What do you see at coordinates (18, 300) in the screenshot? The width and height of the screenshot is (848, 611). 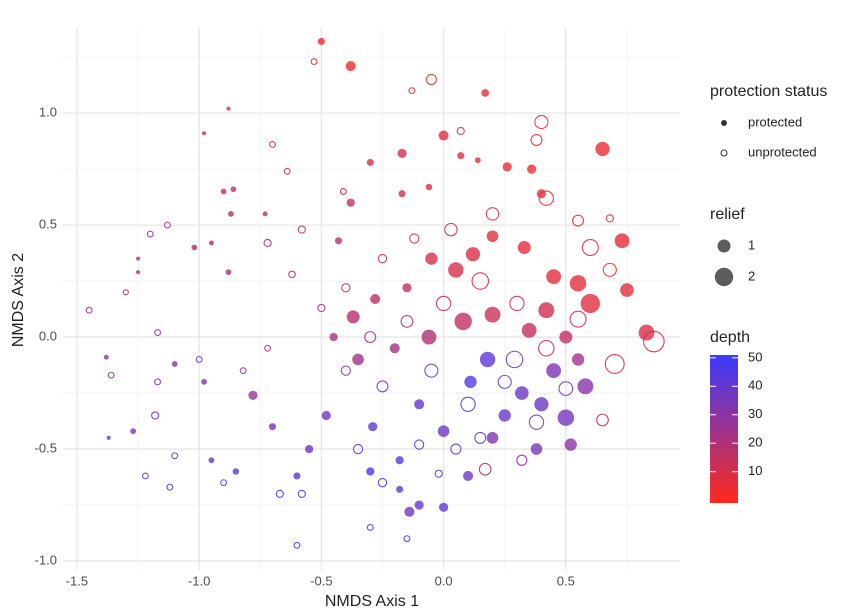 I see `y-axis-title: NMDS Axis 2` at bounding box center [18, 300].